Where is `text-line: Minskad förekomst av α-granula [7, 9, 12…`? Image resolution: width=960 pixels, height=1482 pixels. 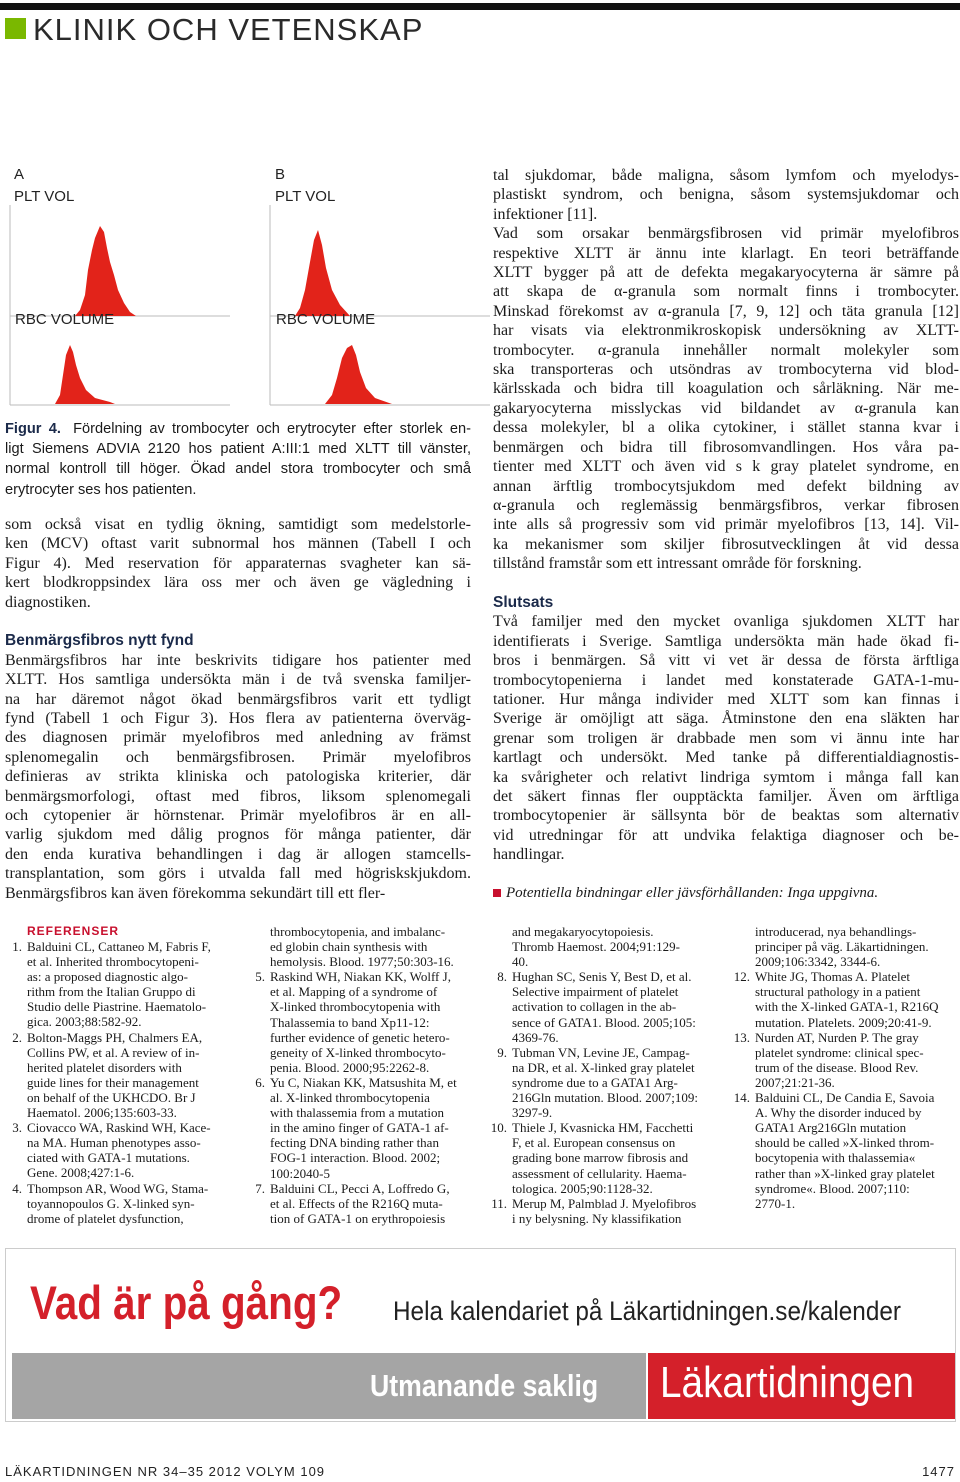
text-line: Minskad förekomst av α-granula [7, 9, 12… is located at coordinates (726, 311).